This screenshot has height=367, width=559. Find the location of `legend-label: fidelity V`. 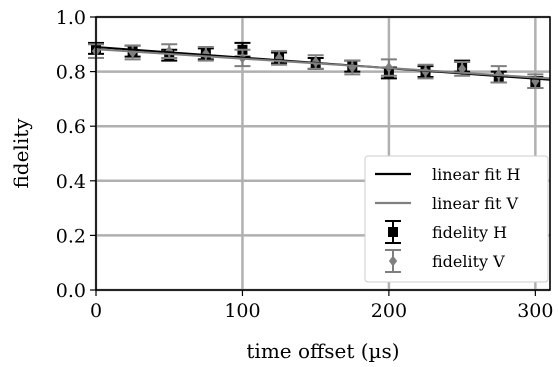

legend-label: fidelity V is located at coordinates (468, 261).